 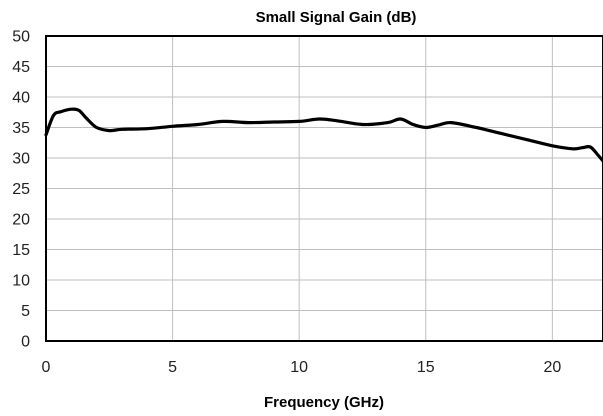 I want to click on y-axis-ticks: 0 5 10 15 20 25 30 35 40 45 50, so click(x=21, y=190).